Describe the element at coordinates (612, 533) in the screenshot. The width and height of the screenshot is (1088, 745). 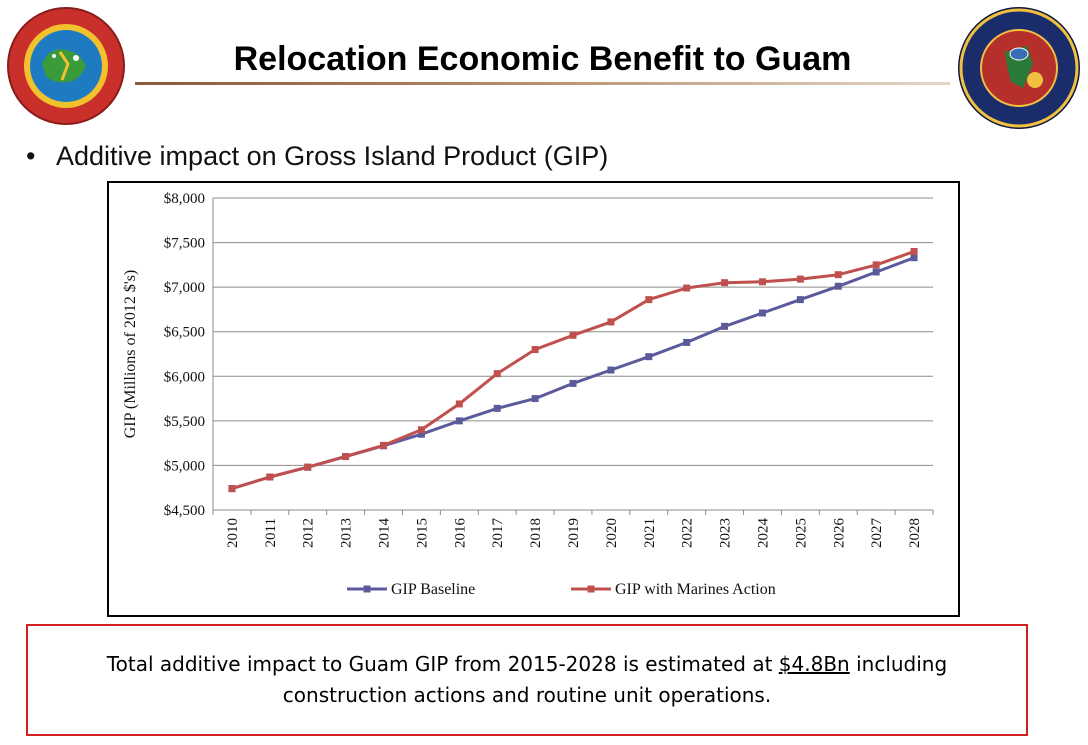
I see `x-tick-label: 2020` at that location.